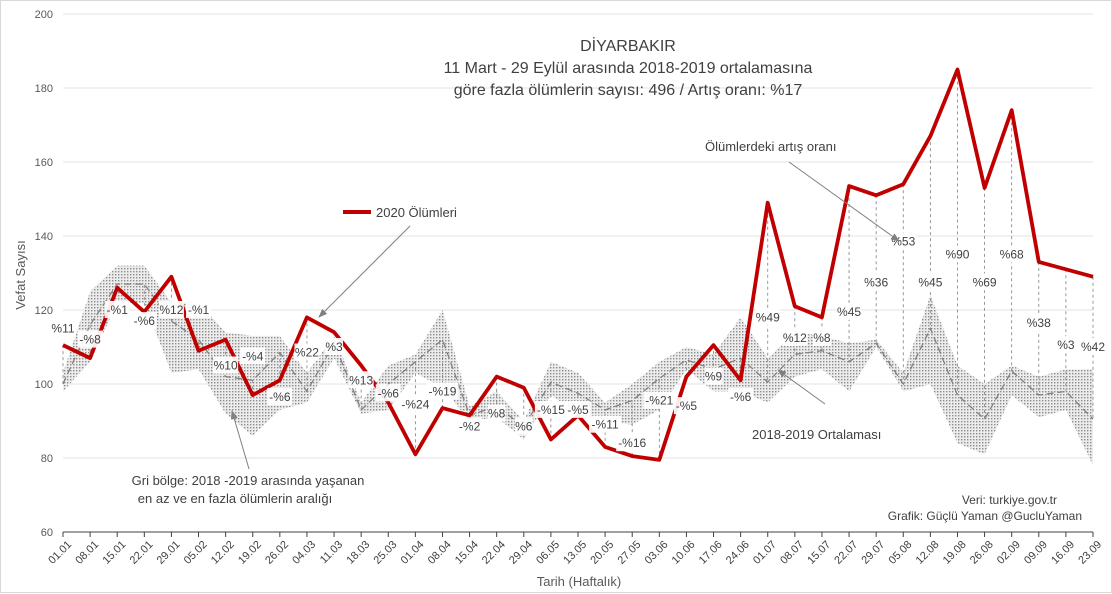 The height and width of the screenshot is (594, 1112). What do you see at coordinates (467, 553) in the screenshot?
I see `x-tick-15.04: 15.04` at bounding box center [467, 553].